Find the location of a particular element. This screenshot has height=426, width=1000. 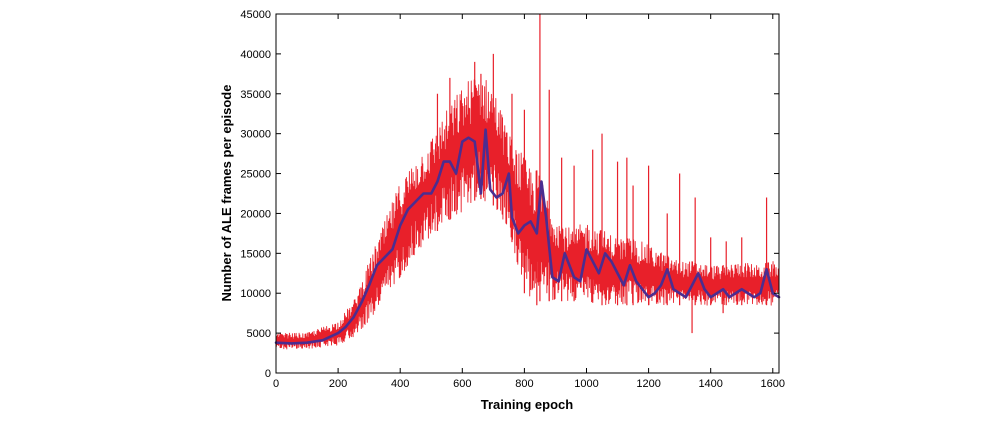

y-tick-label: 15000 is located at coordinates (255, 254).